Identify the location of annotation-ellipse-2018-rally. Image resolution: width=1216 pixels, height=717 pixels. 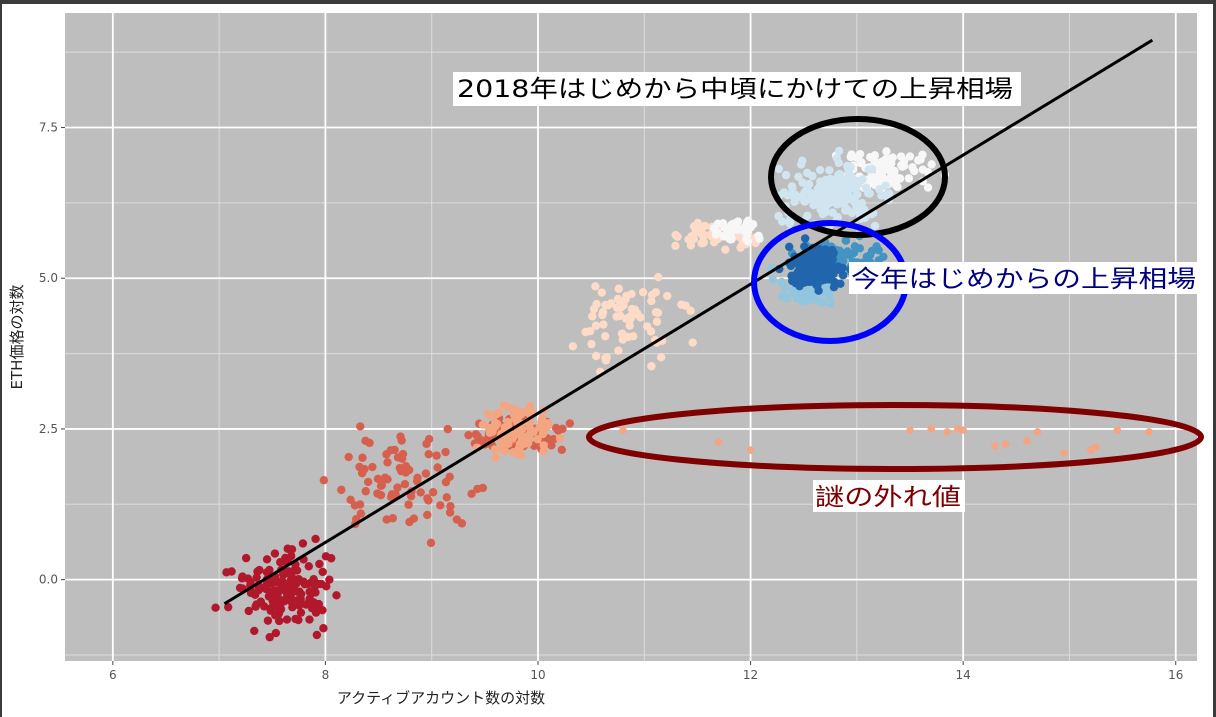
(858, 177).